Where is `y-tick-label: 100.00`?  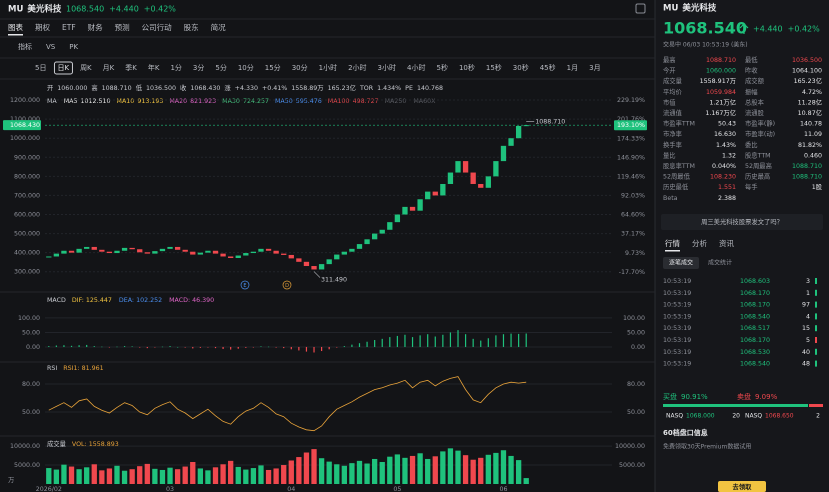
y-tick-label: 100.00 is located at coordinates (29, 318).